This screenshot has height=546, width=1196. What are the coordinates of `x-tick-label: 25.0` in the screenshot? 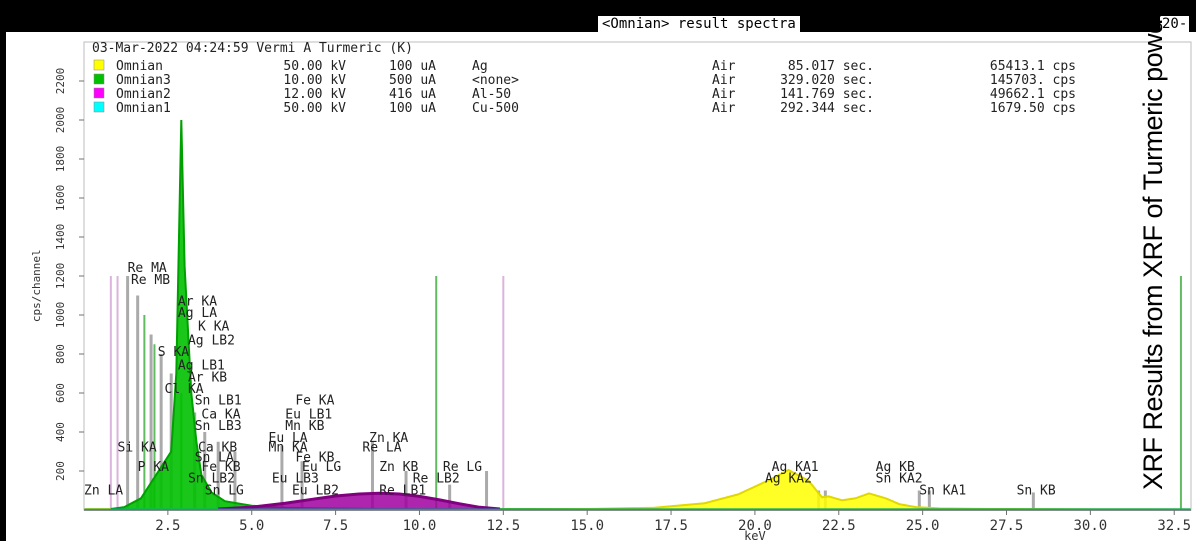 It's located at (923, 526).